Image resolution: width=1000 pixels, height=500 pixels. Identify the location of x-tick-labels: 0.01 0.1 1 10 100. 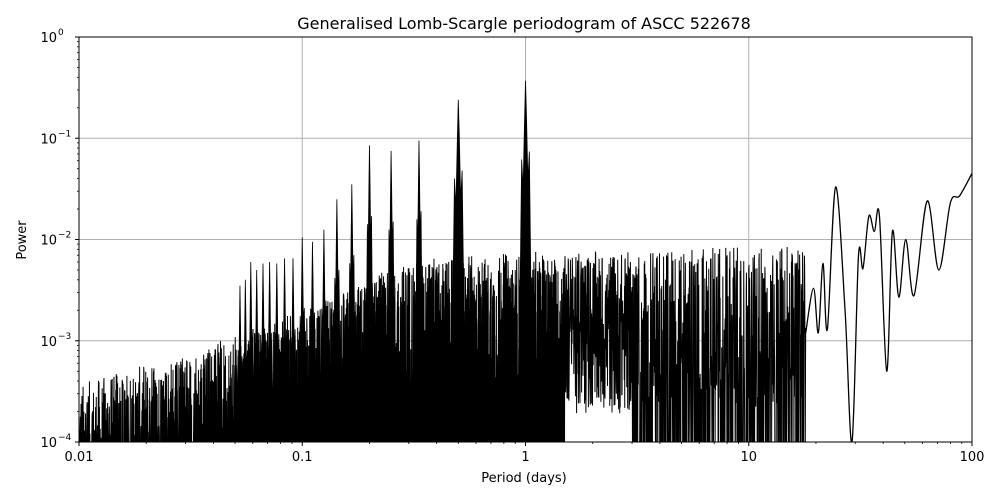
(525, 457).